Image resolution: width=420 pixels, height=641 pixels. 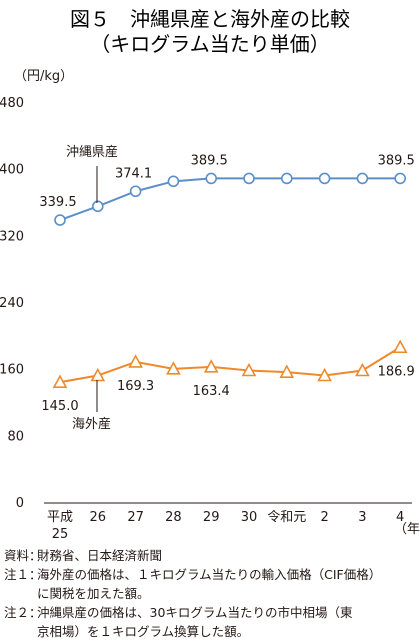 I want to click on overseas-series-label: 海外産, so click(x=91, y=424).